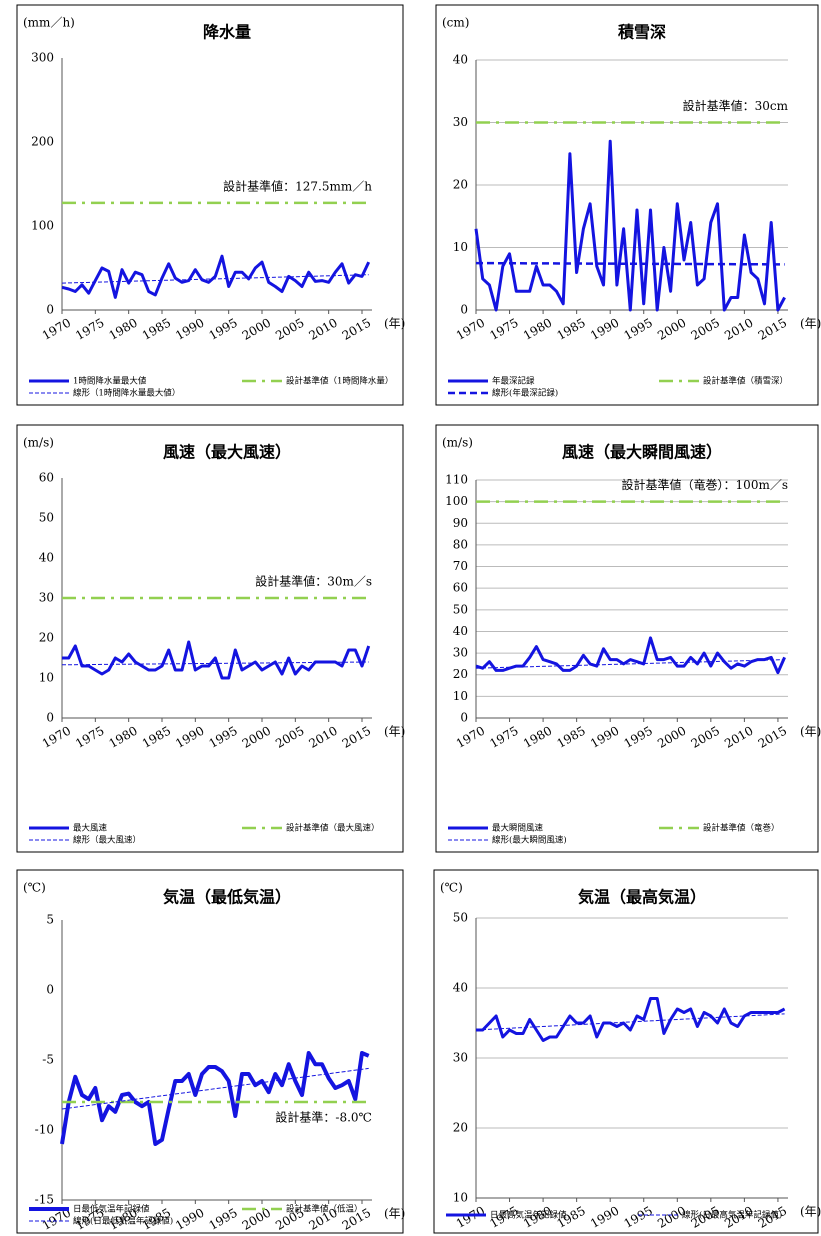  I want to click on legend-label: 線形（1時間降水量最大値）, so click(126, 393).